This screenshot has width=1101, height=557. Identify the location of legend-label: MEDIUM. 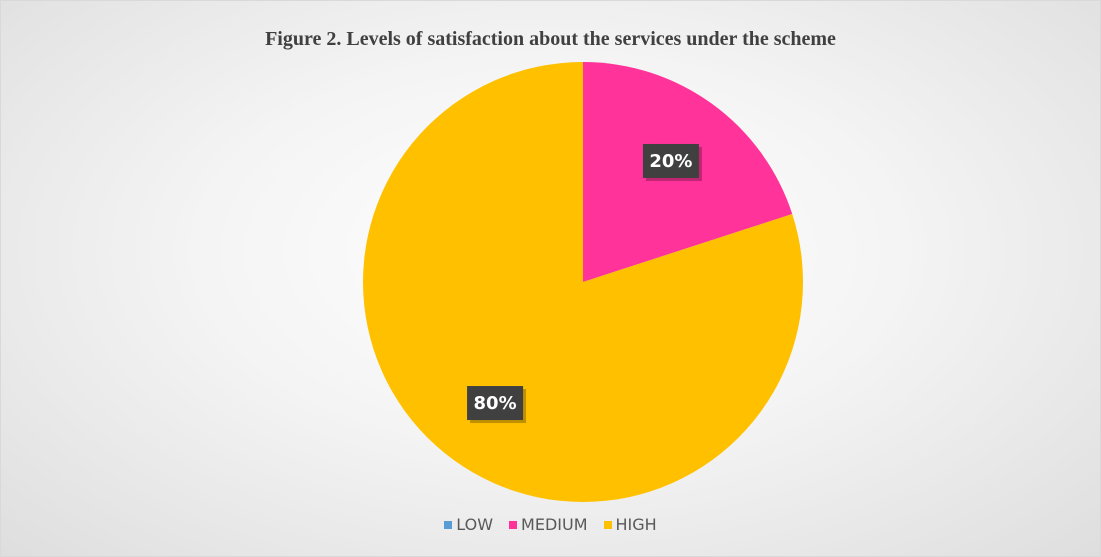
(554, 524).